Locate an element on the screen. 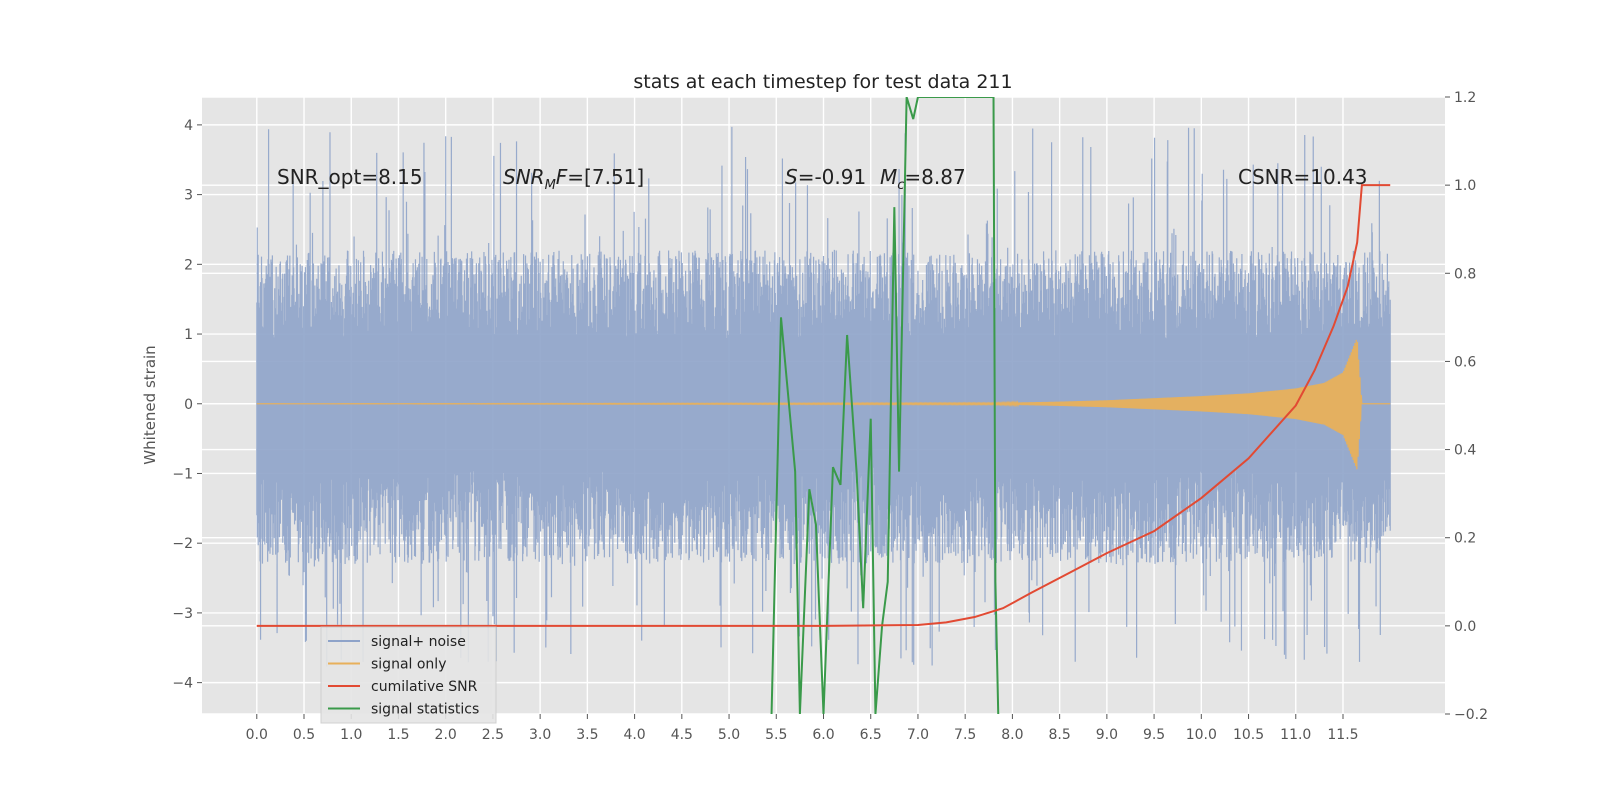 This screenshot has height=805, width=1600. x-tick-label: 0.5 is located at coordinates (304, 735).